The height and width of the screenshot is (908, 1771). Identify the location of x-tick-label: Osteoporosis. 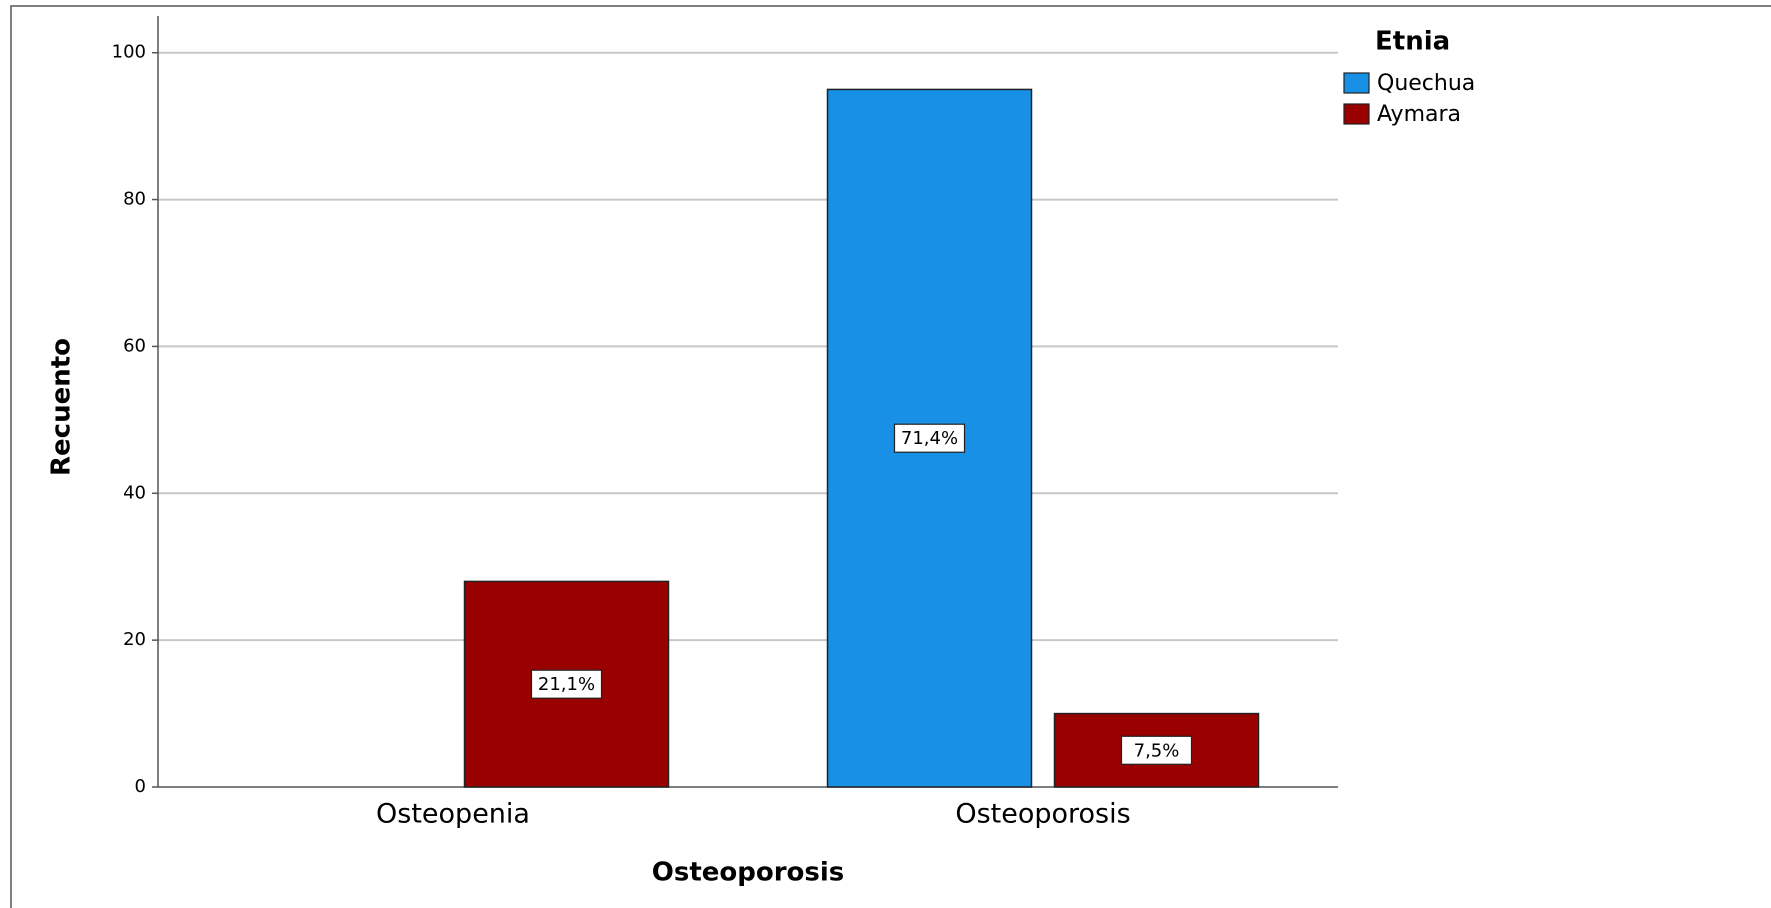
(1042, 814).